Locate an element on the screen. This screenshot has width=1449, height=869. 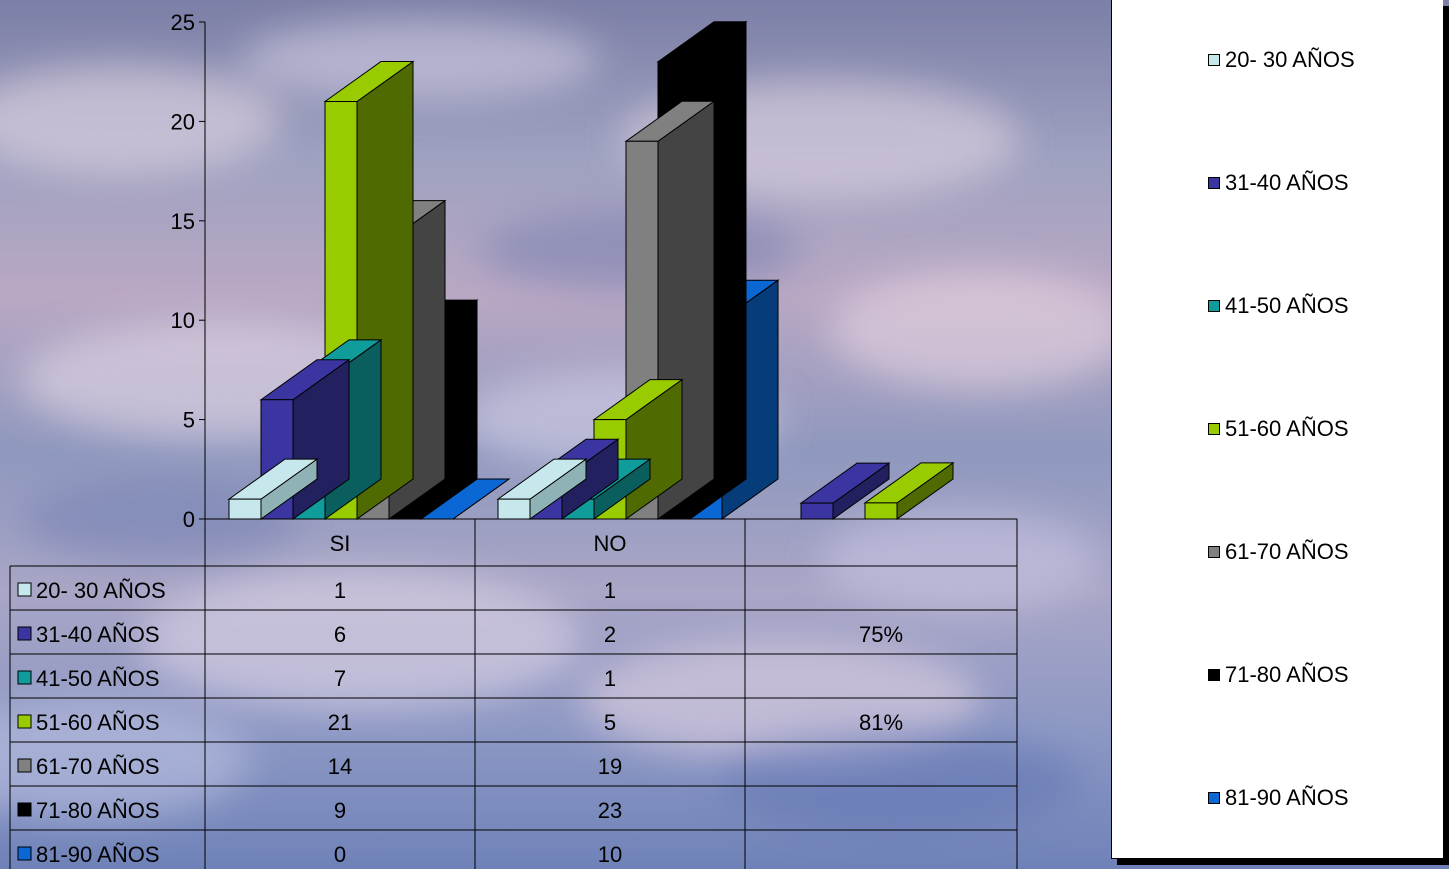
legend-item: 81-90 AÑOS is located at coordinates (1278, 798).